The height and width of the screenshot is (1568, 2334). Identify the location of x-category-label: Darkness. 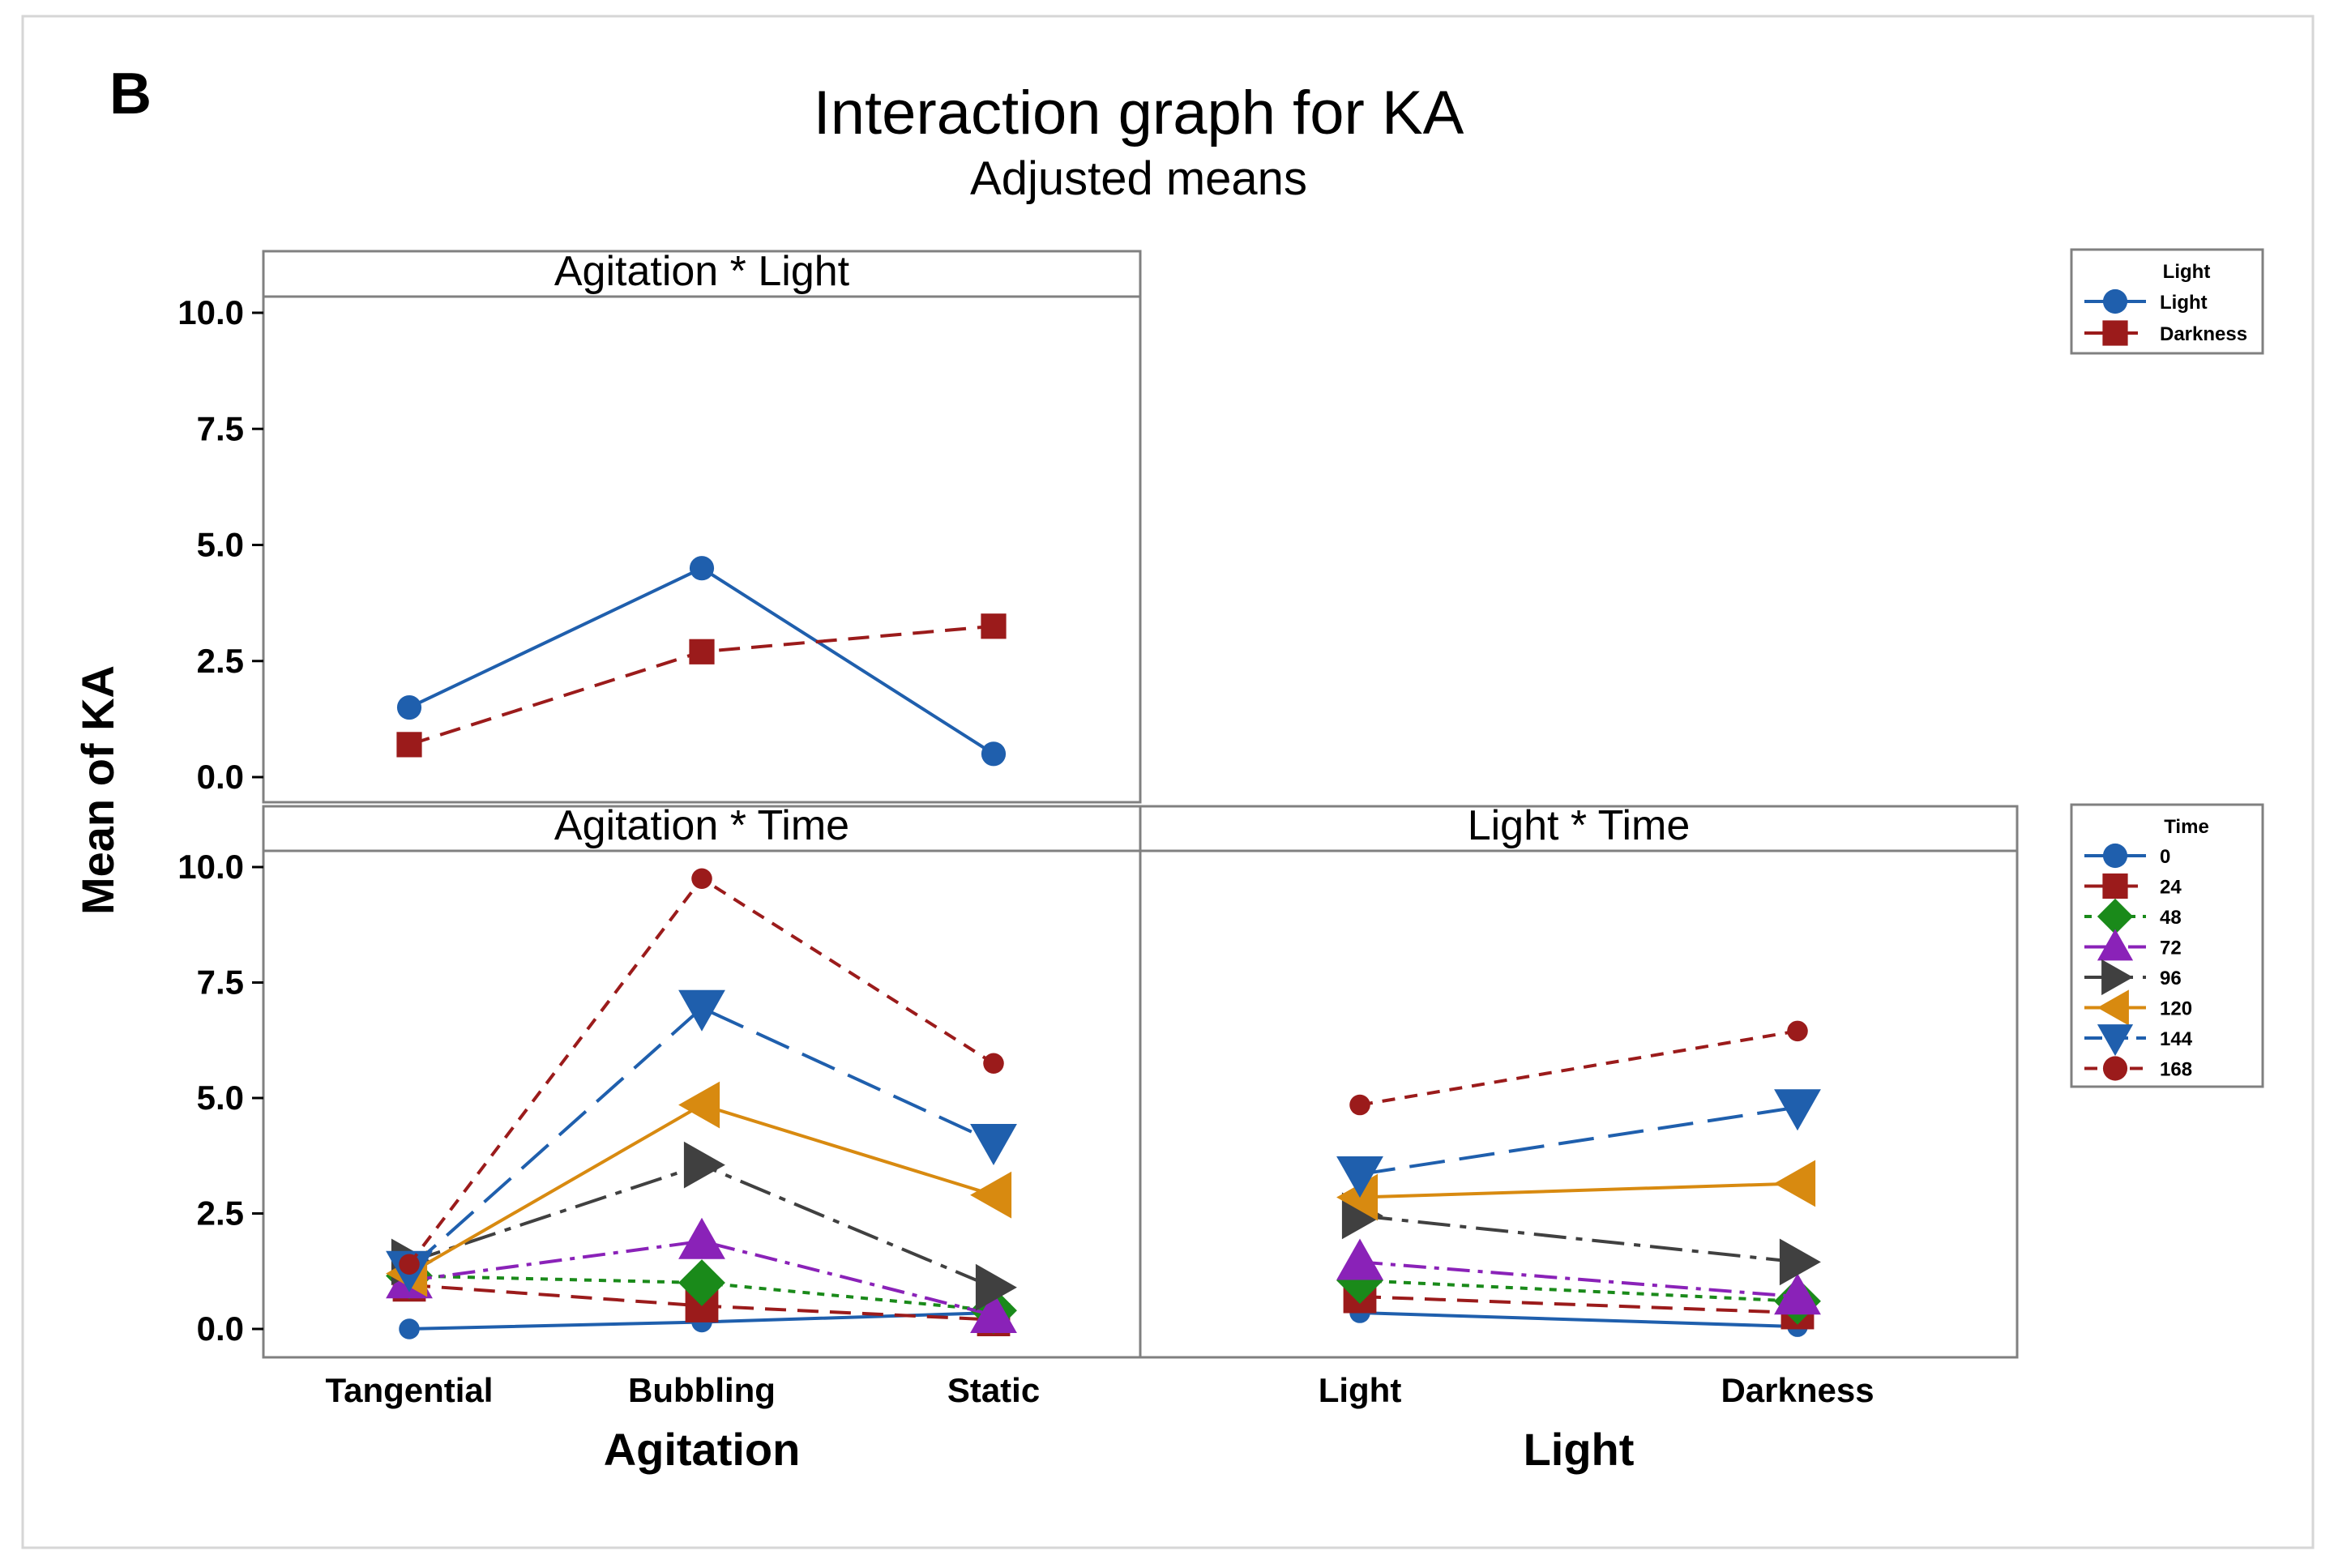
(1797, 1390).